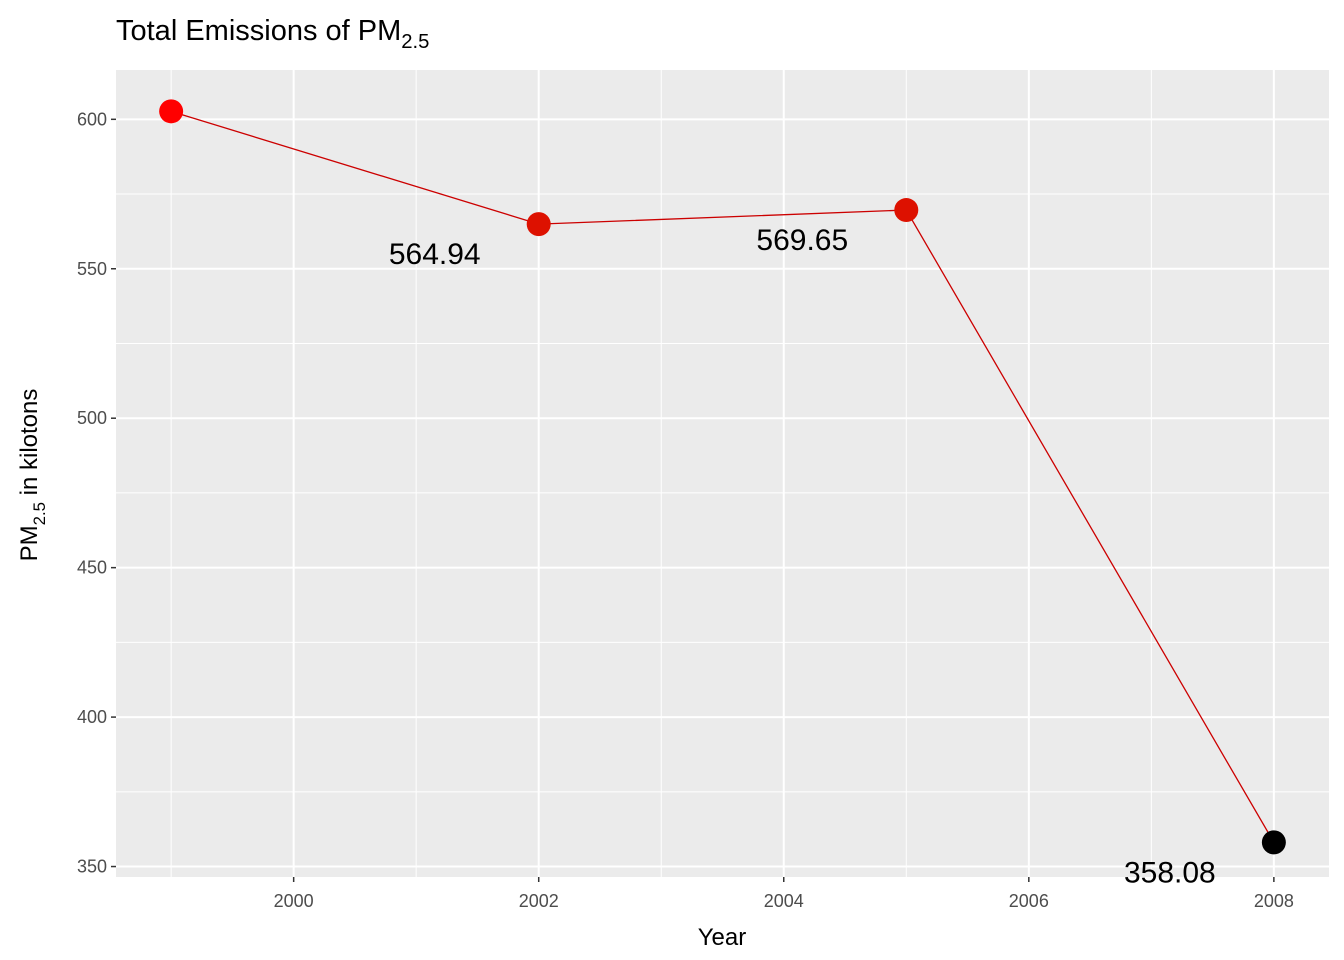 Image resolution: width=1344 pixels, height=960 pixels. I want to click on y-tick-label: 500, so click(92, 418).